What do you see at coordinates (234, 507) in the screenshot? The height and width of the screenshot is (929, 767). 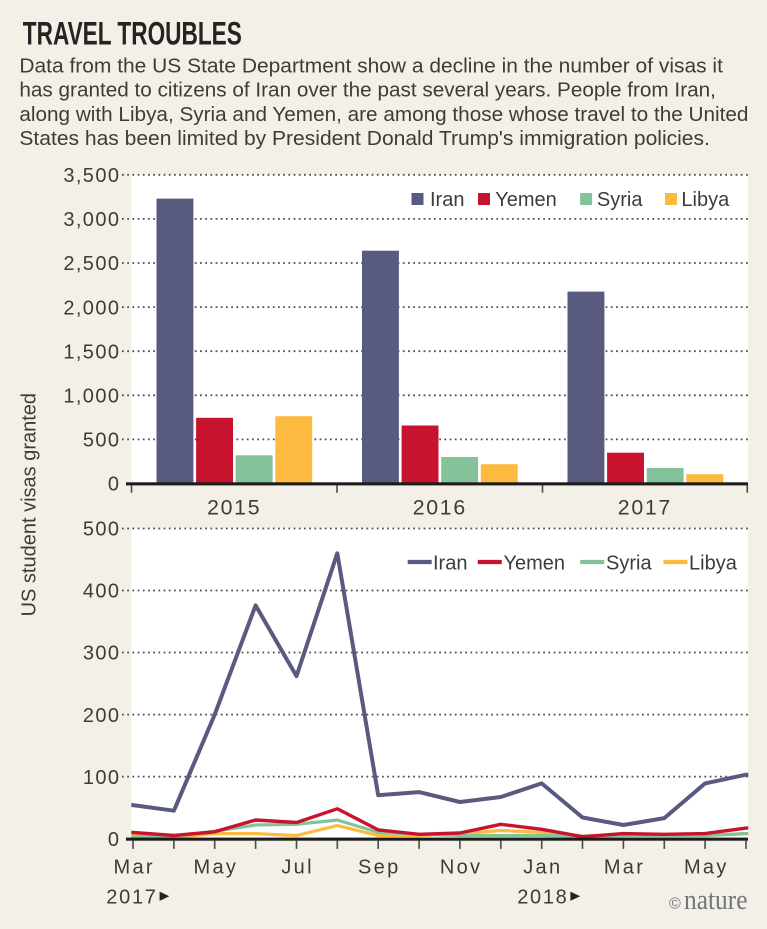 I see `svg-text: 2015` at bounding box center [234, 507].